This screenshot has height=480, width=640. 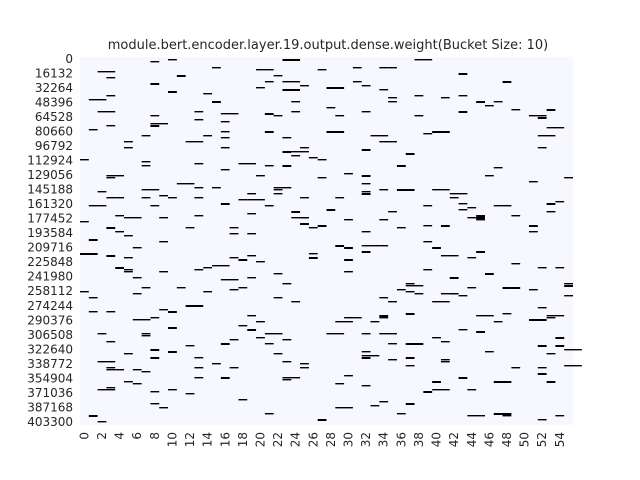 I want to click on x-tick-label: 2, so click(x=102, y=436).